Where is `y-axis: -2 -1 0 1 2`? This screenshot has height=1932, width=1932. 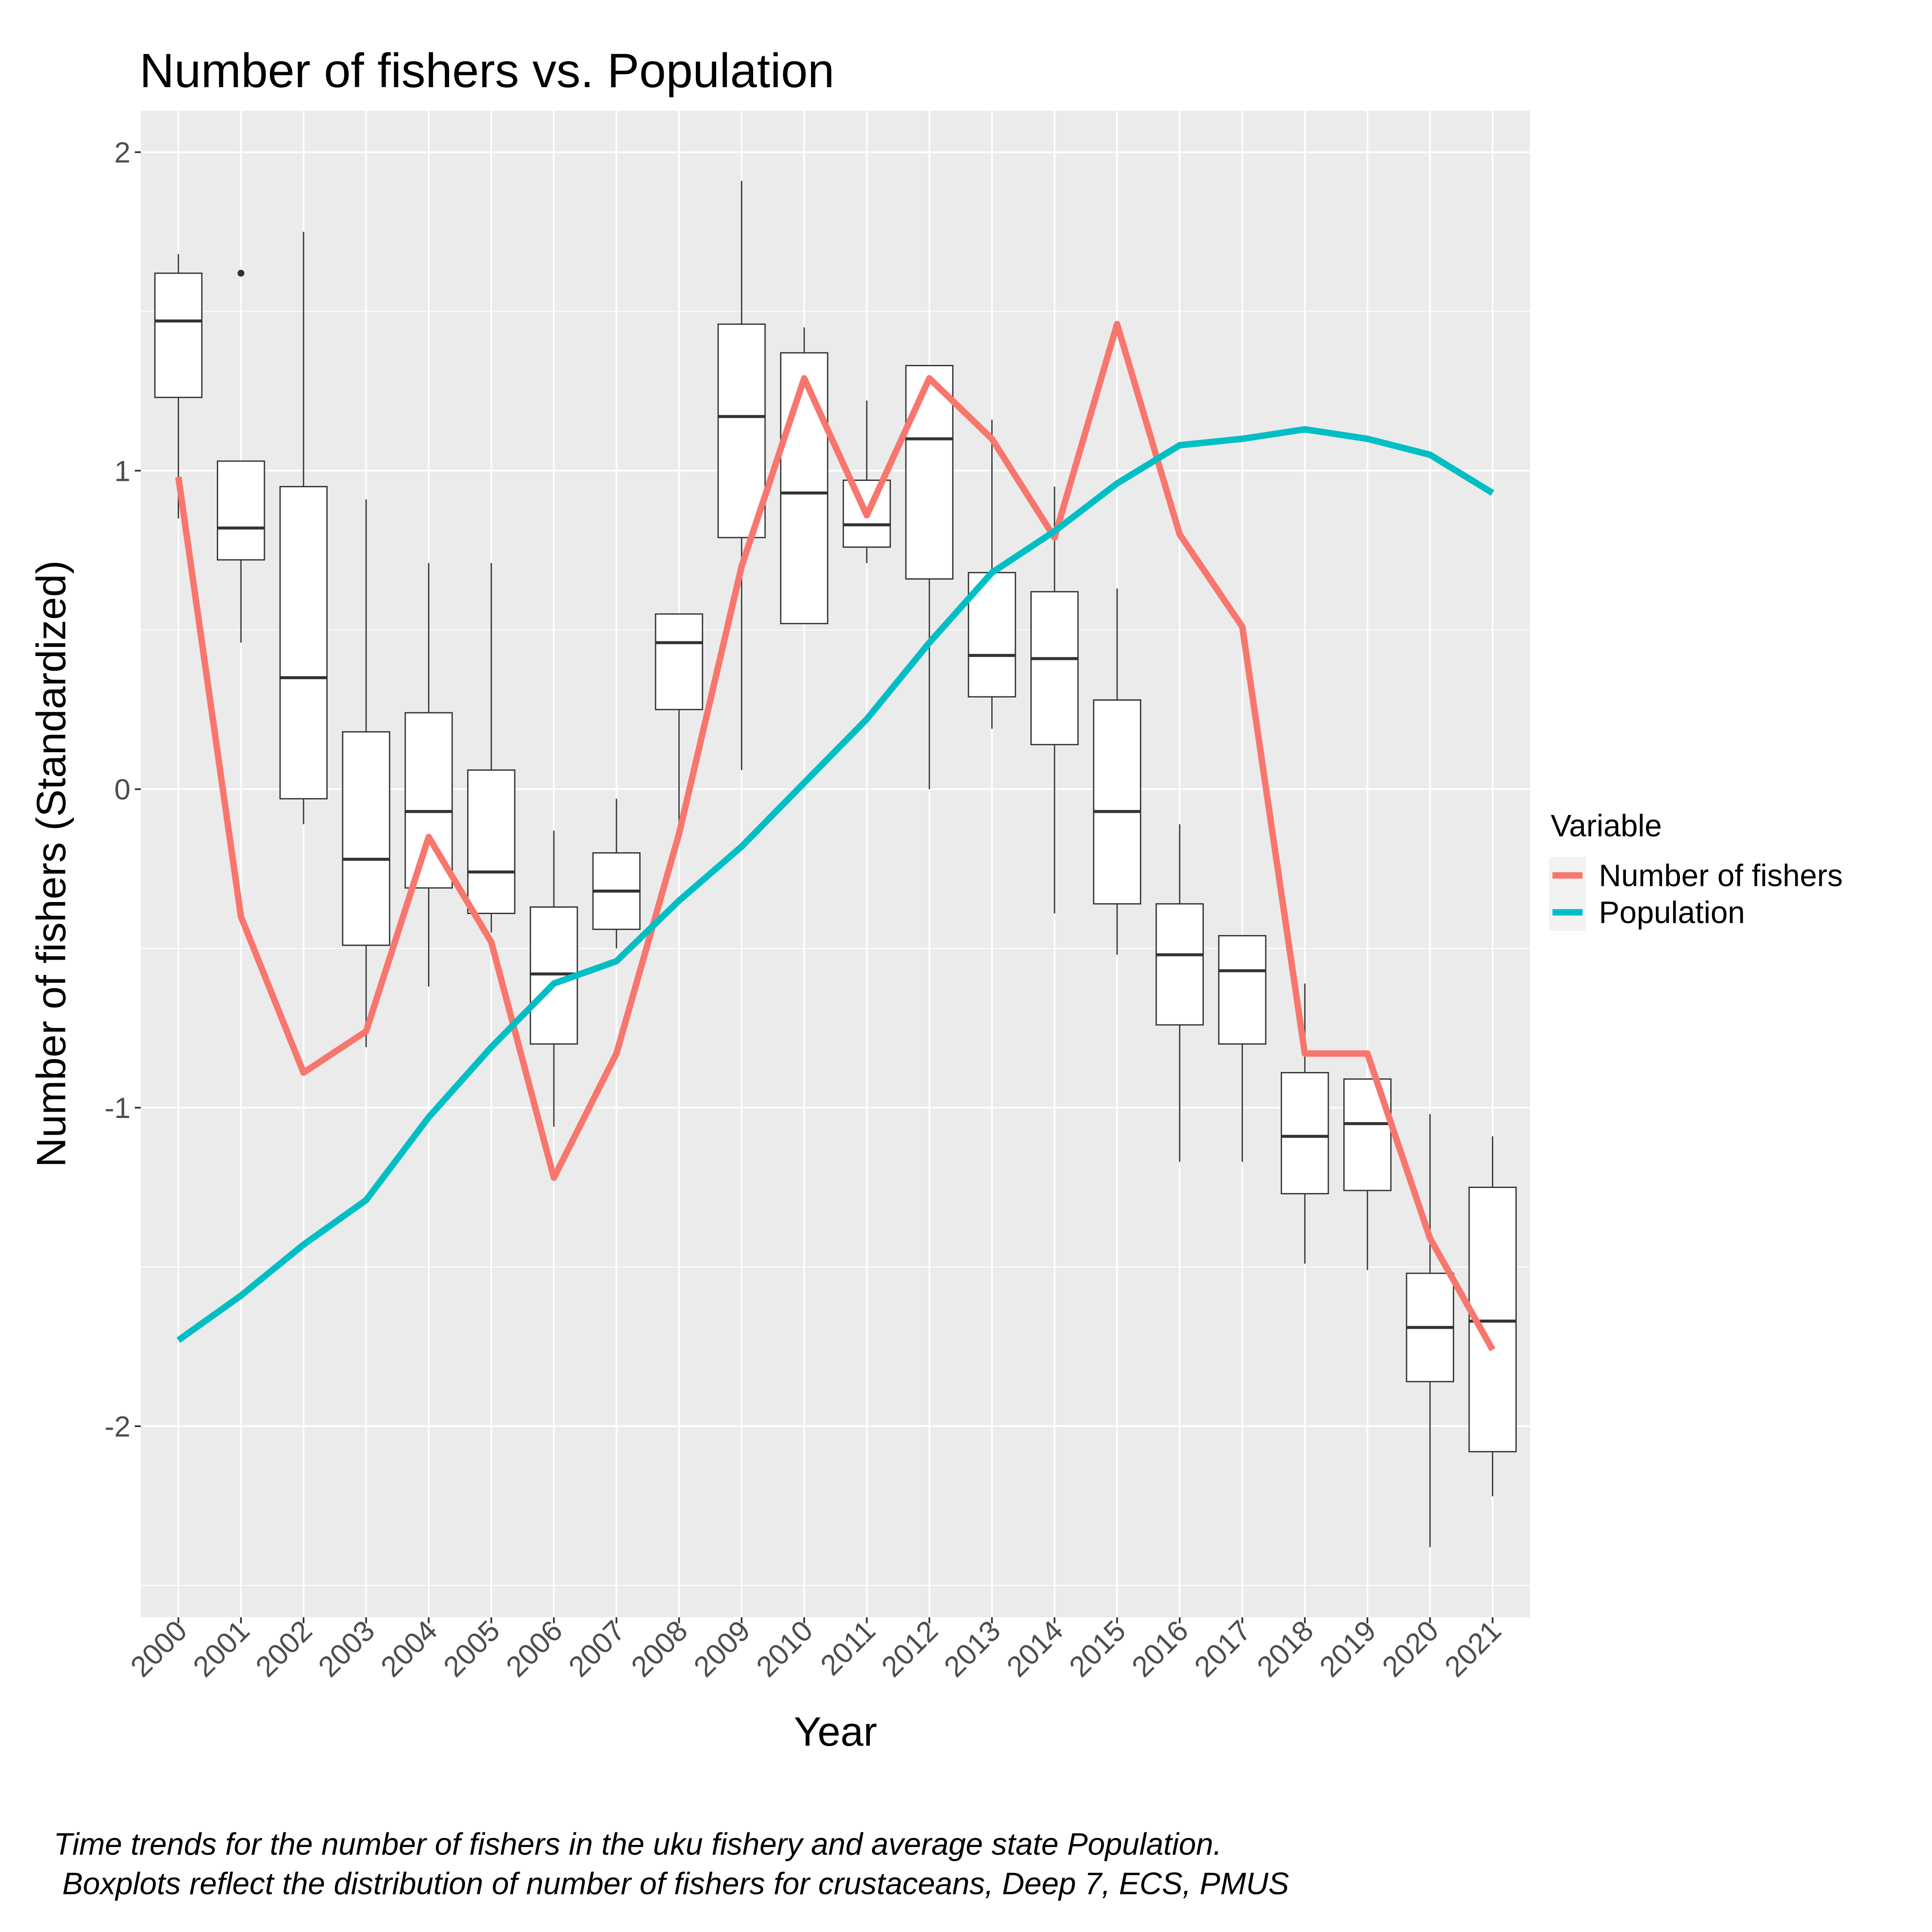
y-axis: -2 -1 0 1 2 is located at coordinates (123, 790).